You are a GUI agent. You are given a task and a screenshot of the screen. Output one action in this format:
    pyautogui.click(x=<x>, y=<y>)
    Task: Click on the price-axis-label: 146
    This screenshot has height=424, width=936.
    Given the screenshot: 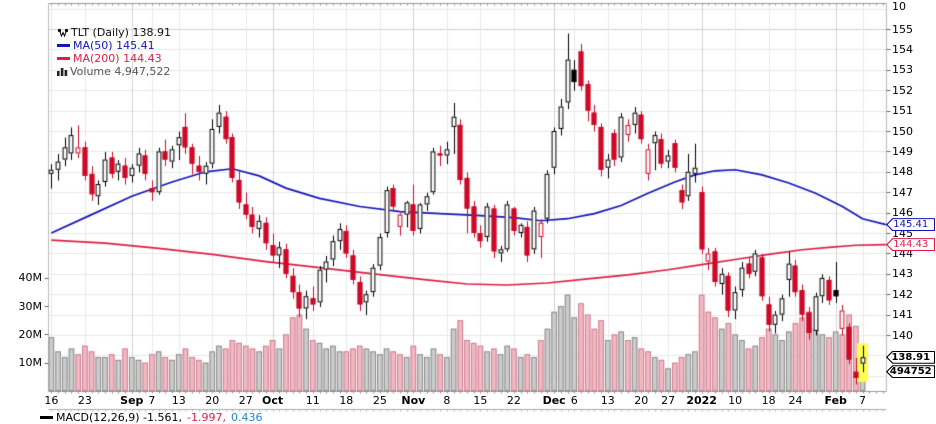 What is the action you would take?
    pyautogui.click(x=902, y=213)
    